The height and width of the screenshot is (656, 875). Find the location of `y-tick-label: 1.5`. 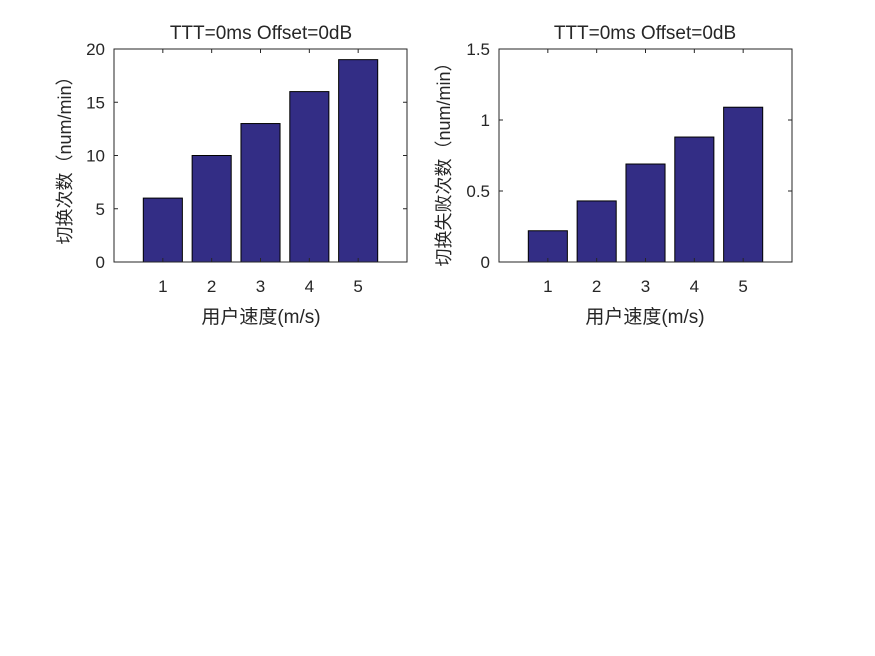

y-tick-label: 1.5 is located at coordinates (478, 49).